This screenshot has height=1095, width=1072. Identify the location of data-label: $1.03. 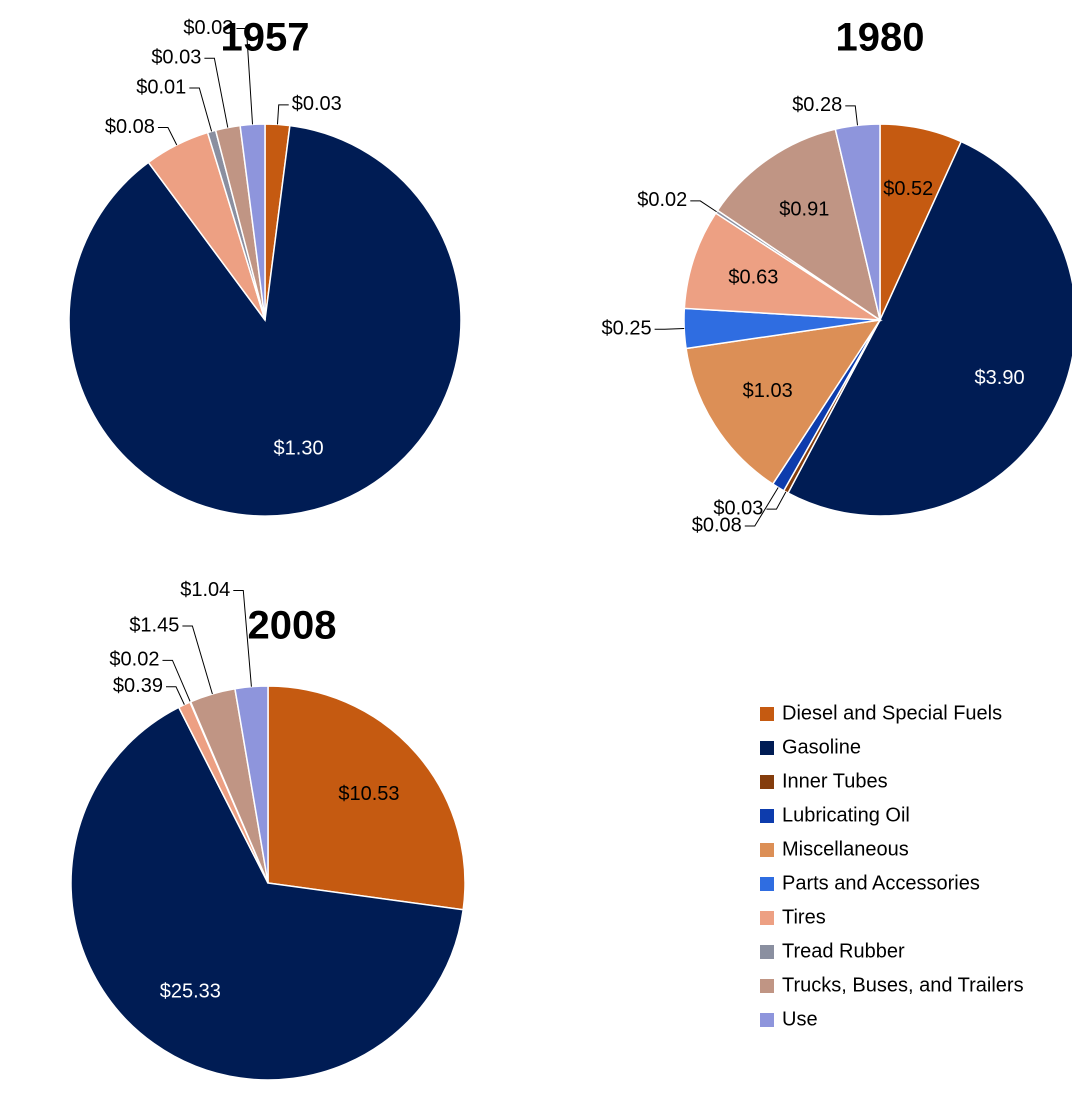
(768, 391).